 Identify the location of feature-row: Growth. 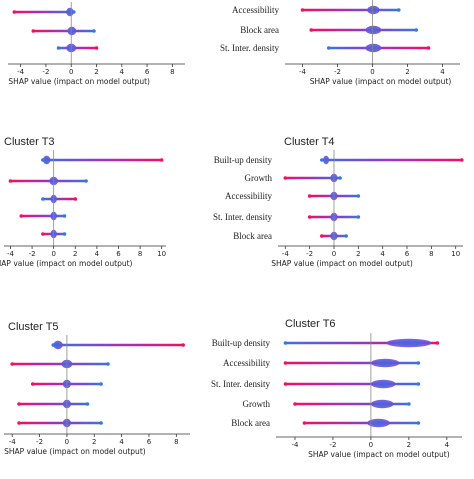
(293, 178).